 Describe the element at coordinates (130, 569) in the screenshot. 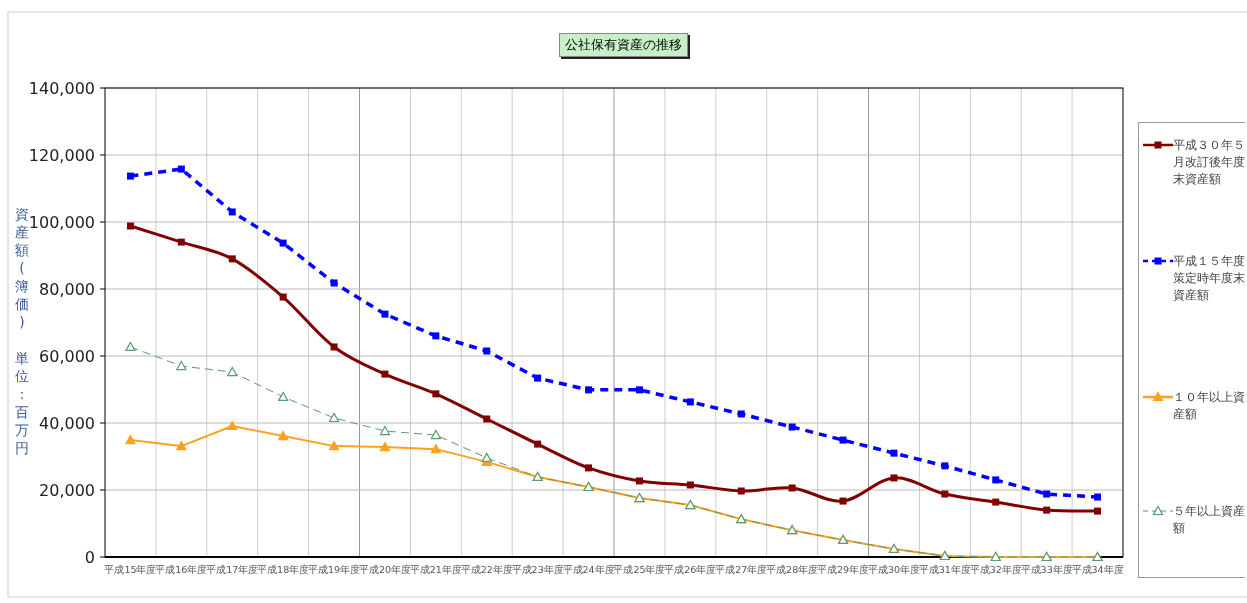

I see `x-tick-label: 平成15年度` at that location.